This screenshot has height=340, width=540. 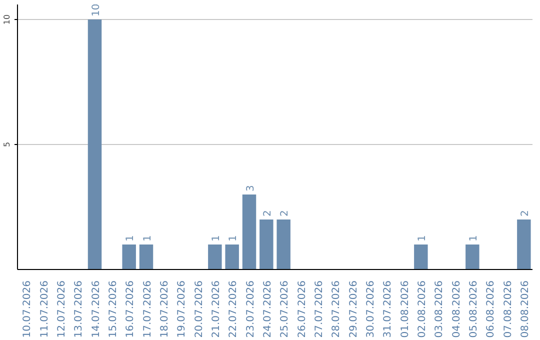 I want to click on x-tick-label: 26.07.2026, so click(x=302, y=309).